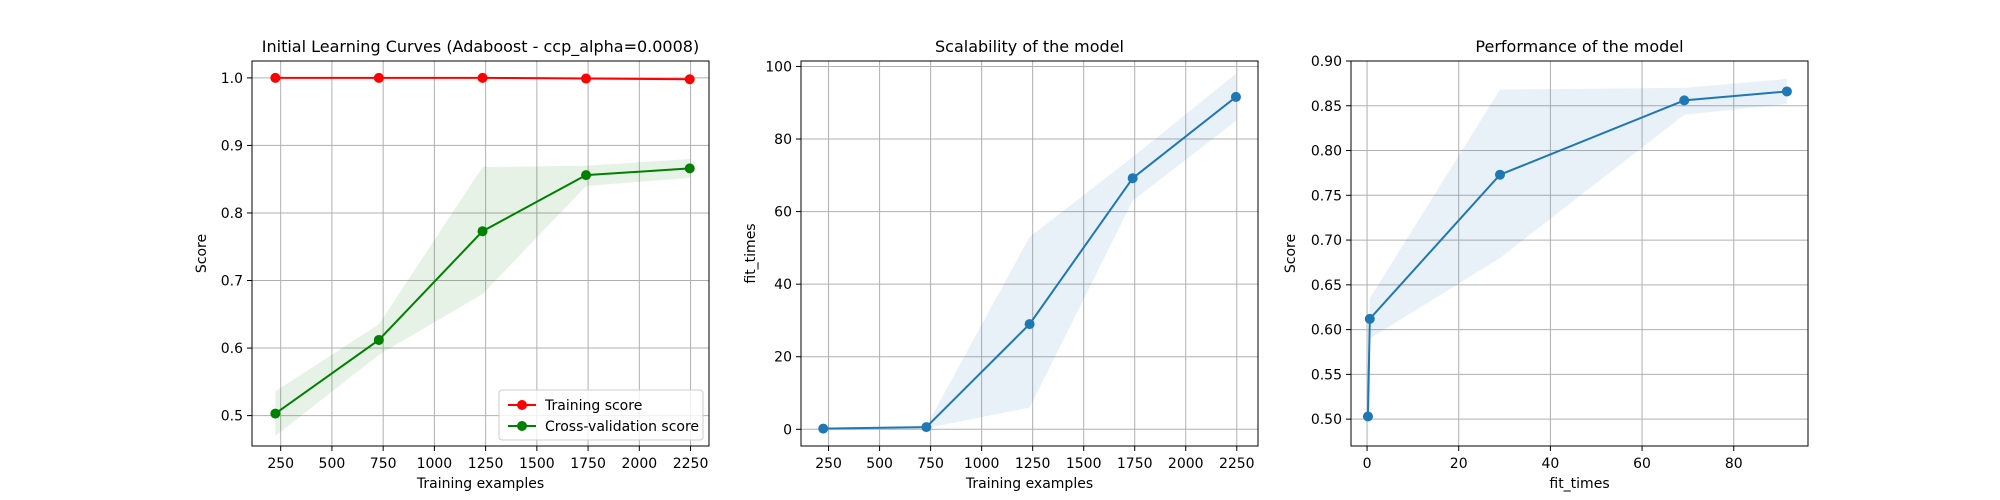 Image resolution: width=2000 pixels, height=500 pixels. What do you see at coordinates (232, 282) in the screenshot?
I see `learning-ytick-label: 0.7` at bounding box center [232, 282].